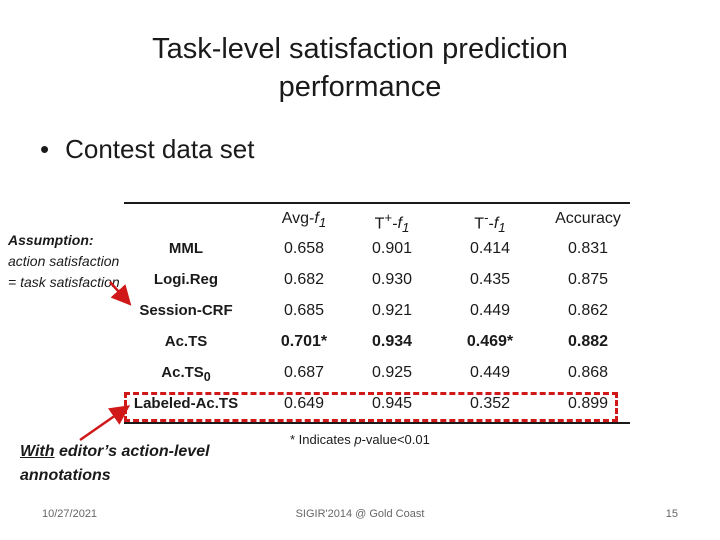  I want to click on table-cell: 0.925, so click(392, 372).